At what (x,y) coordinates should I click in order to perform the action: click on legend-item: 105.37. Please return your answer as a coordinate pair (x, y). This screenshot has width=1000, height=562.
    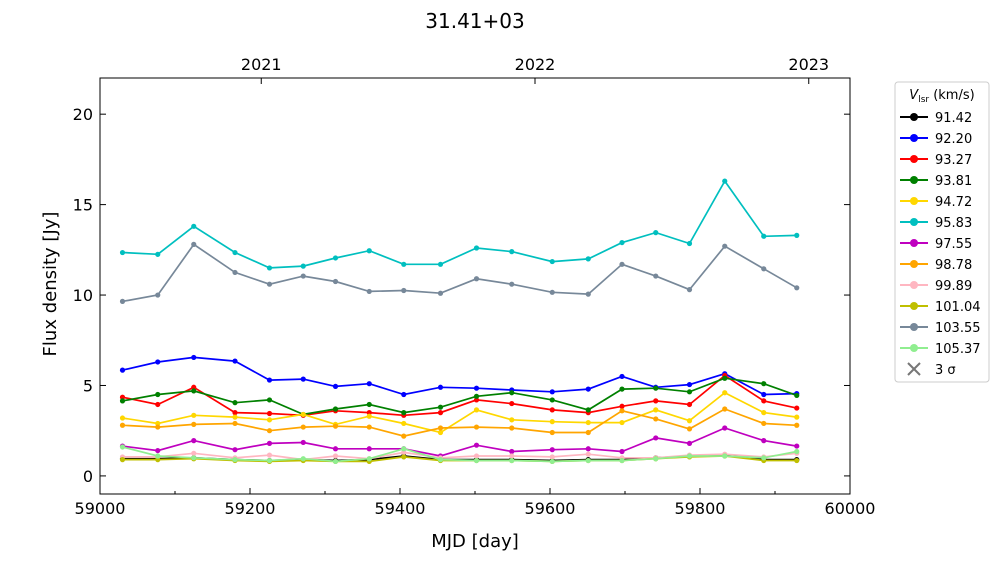
    Looking at the image, I should click on (940, 349).